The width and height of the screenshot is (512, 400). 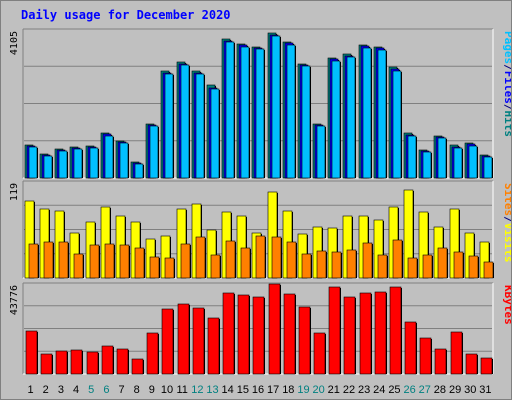 What do you see at coordinates (506, 243) in the screenshot?
I see `legend-item: Visits` at bounding box center [506, 243].